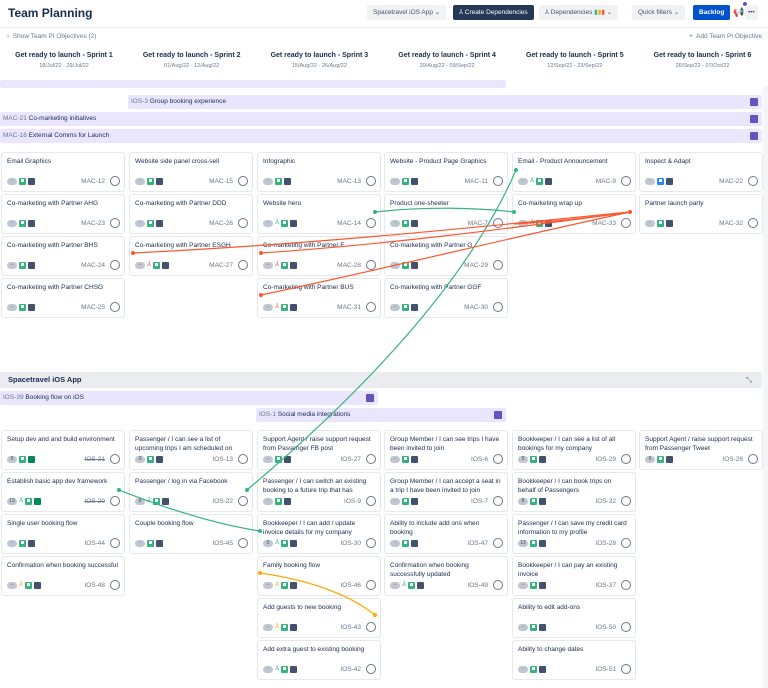  I want to click on issue-key: MAC-12, so click(93, 181).